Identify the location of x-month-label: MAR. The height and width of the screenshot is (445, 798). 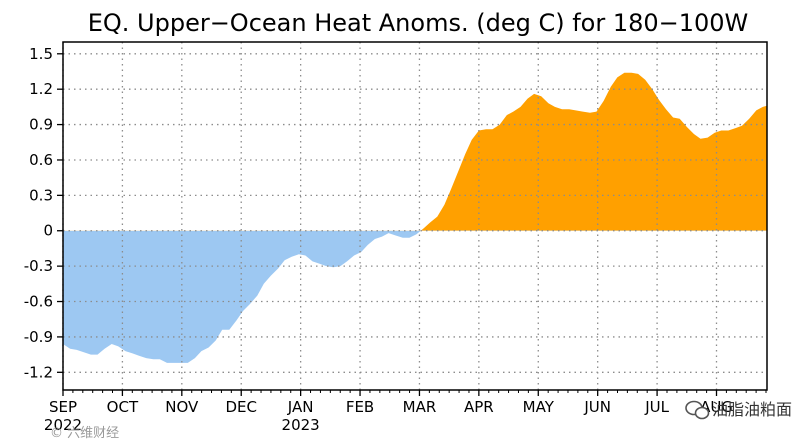
(420, 407).